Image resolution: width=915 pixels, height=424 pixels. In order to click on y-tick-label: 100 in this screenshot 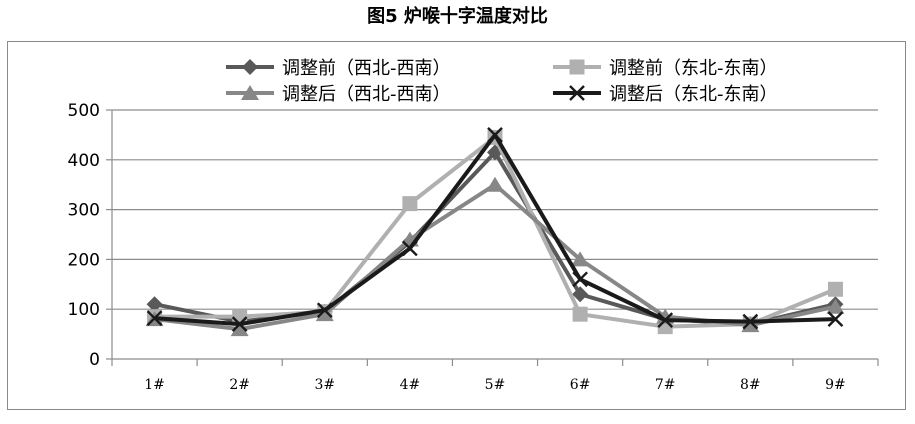, I will do `click(84, 310)`.